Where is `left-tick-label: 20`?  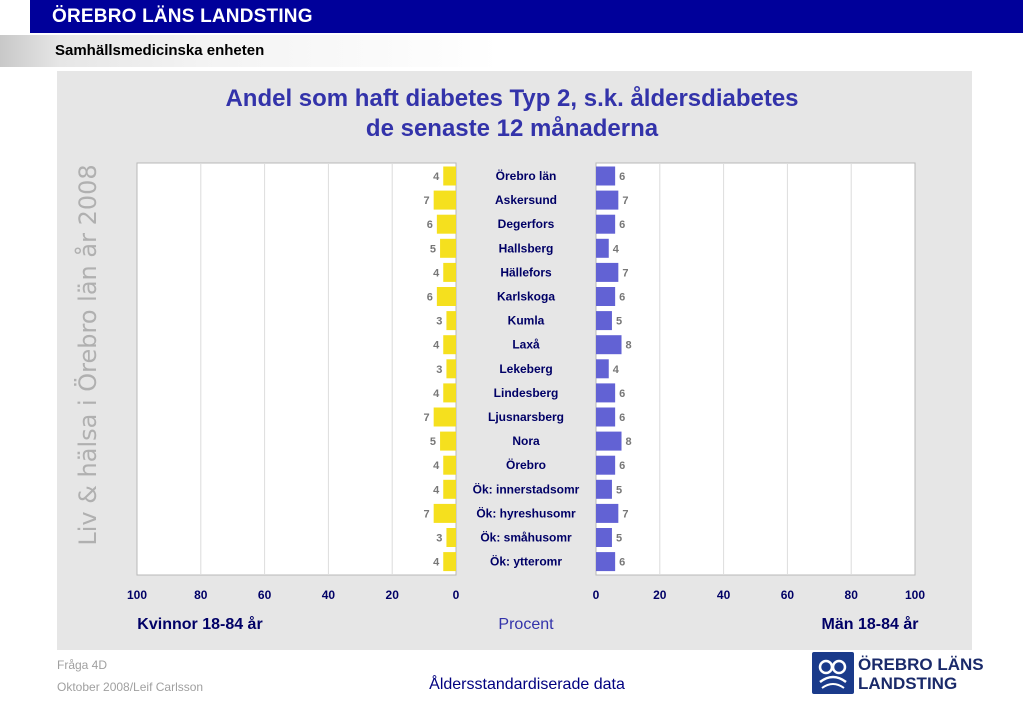
left-tick-label: 20 is located at coordinates (393, 595).